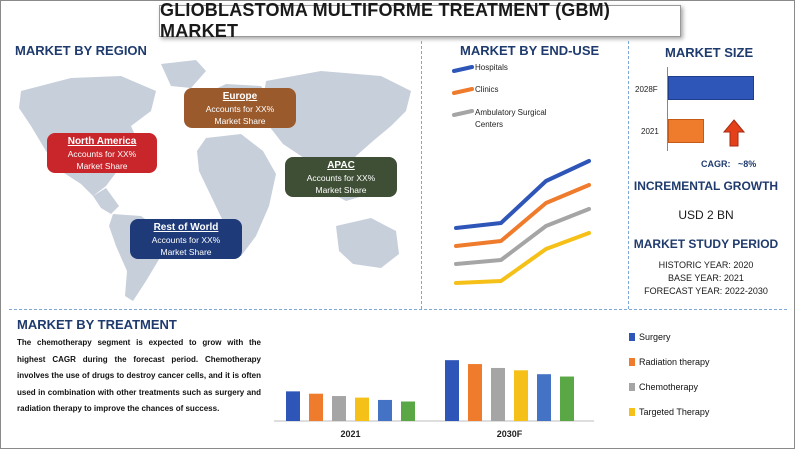 The width and height of the screenshot is (795, 449). What do you see at coordinates (674, 362) in the screenshot?
I see `legend-label: Radiation therapy` at bounding box center [674, 362].